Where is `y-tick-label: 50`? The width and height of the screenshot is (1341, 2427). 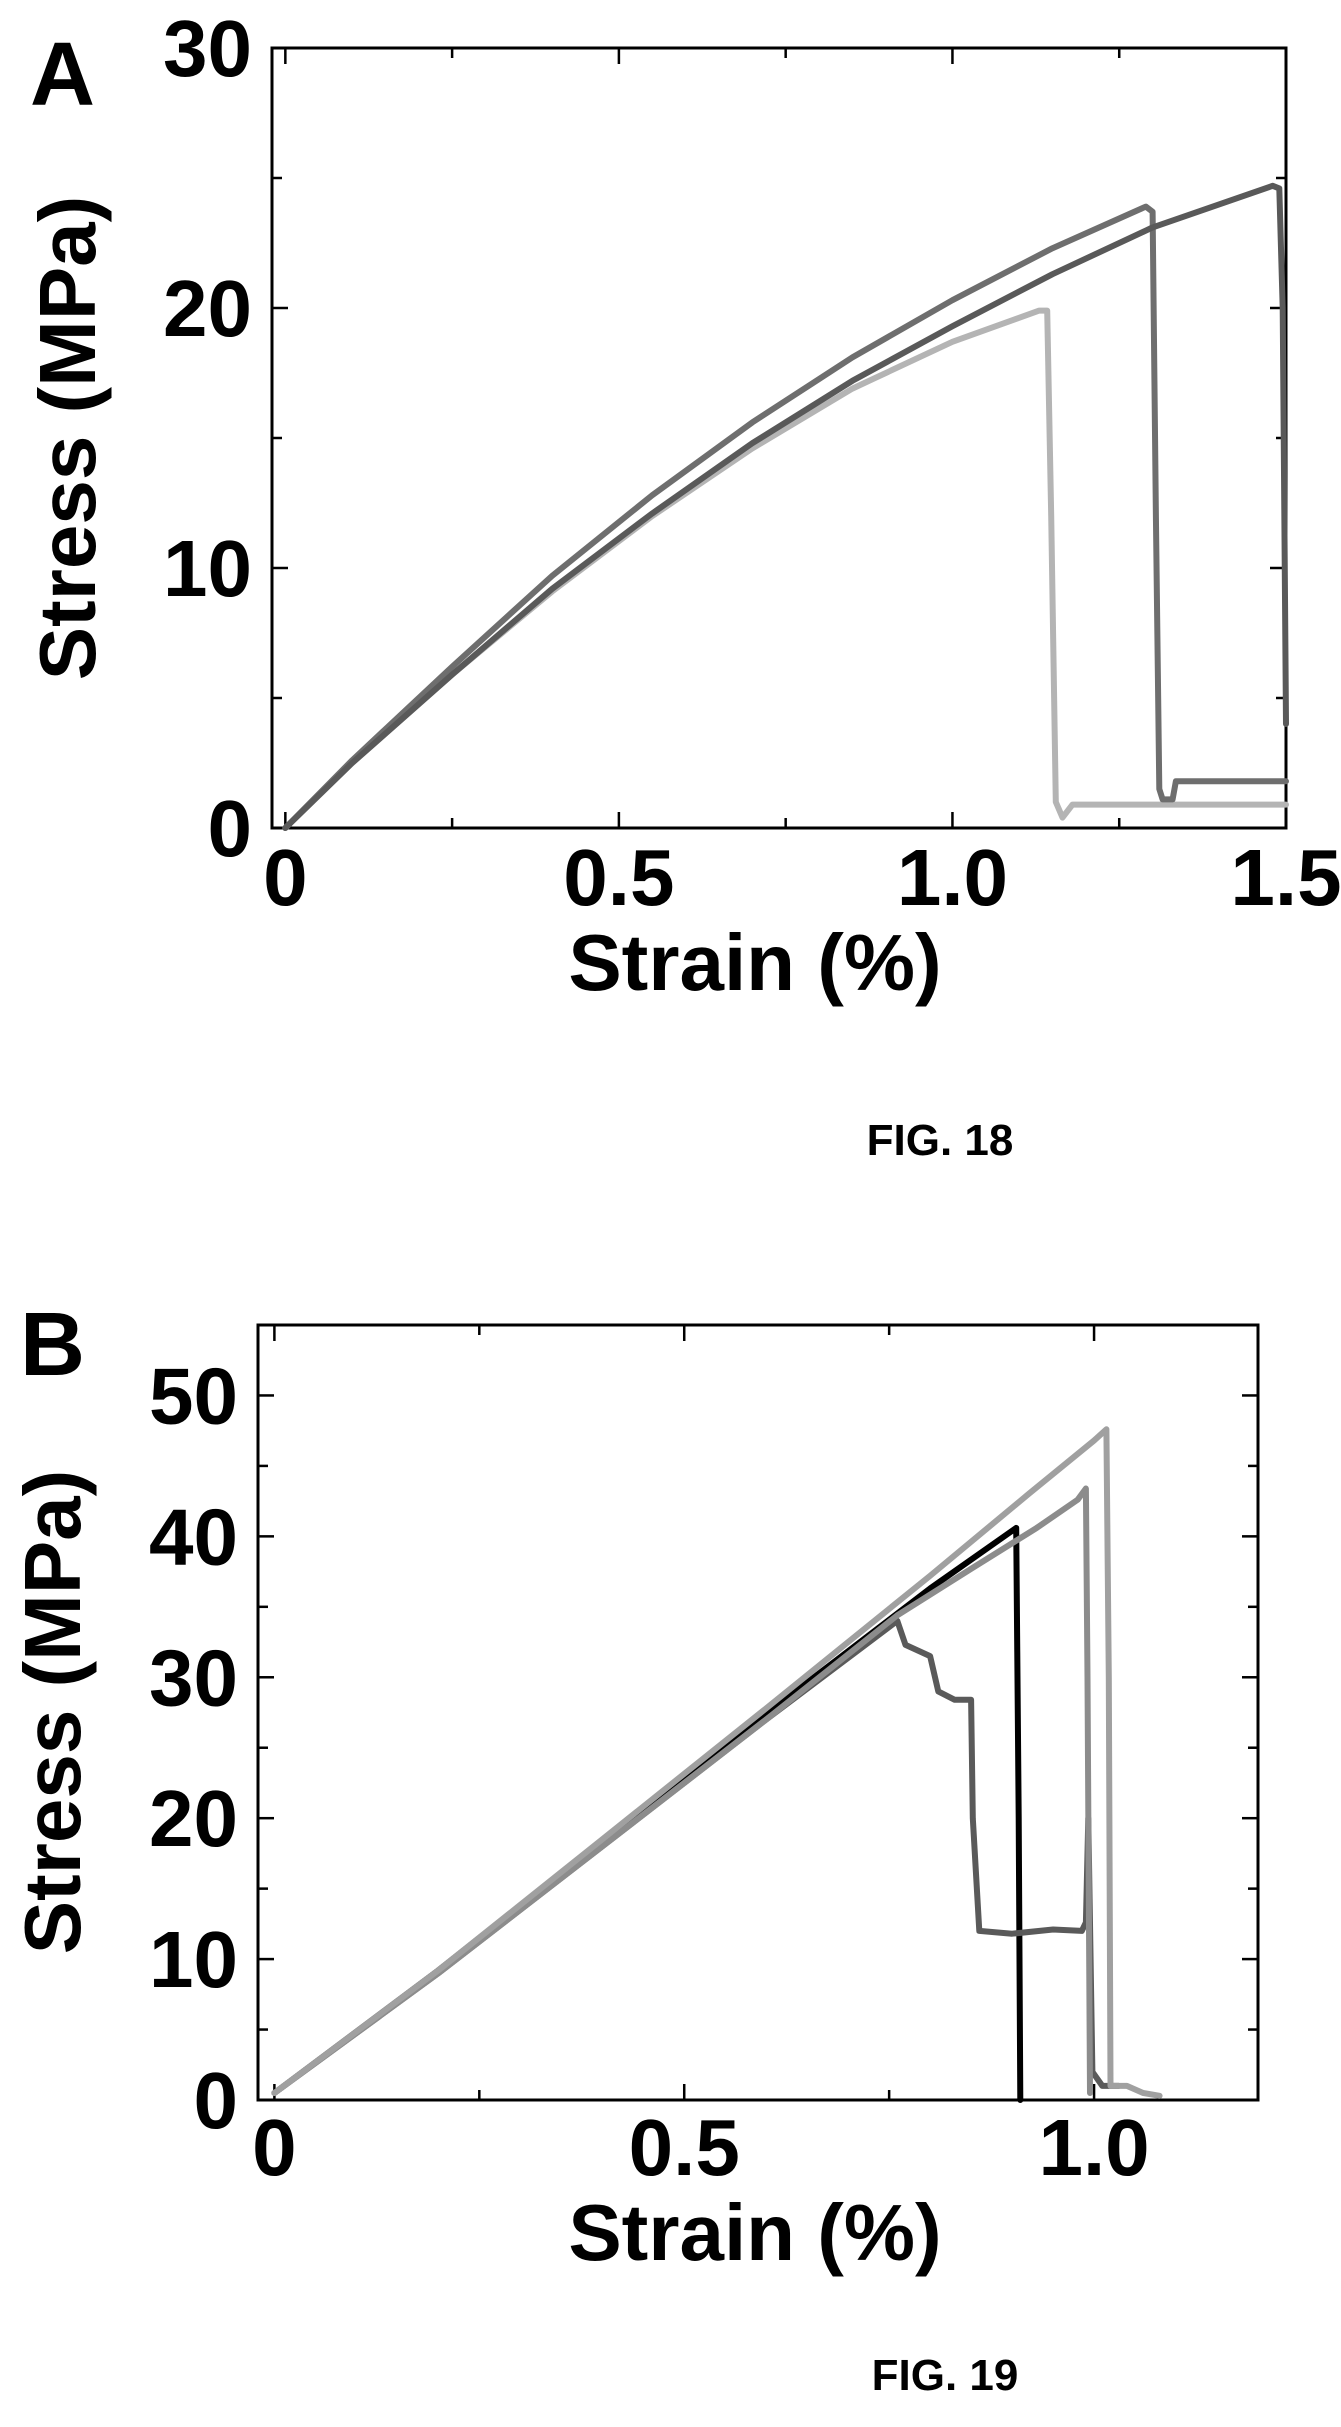
y-tick-label: 50 is located at coordinates (193, 1395).